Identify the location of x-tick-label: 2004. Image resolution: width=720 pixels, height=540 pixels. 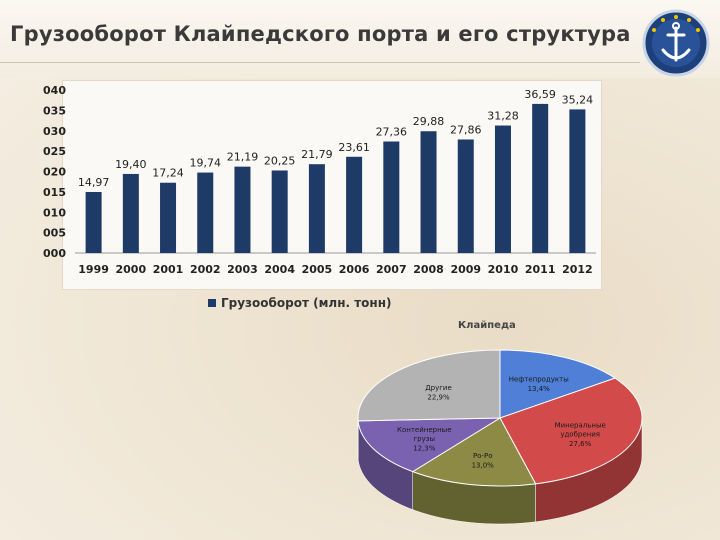
(279, 269).